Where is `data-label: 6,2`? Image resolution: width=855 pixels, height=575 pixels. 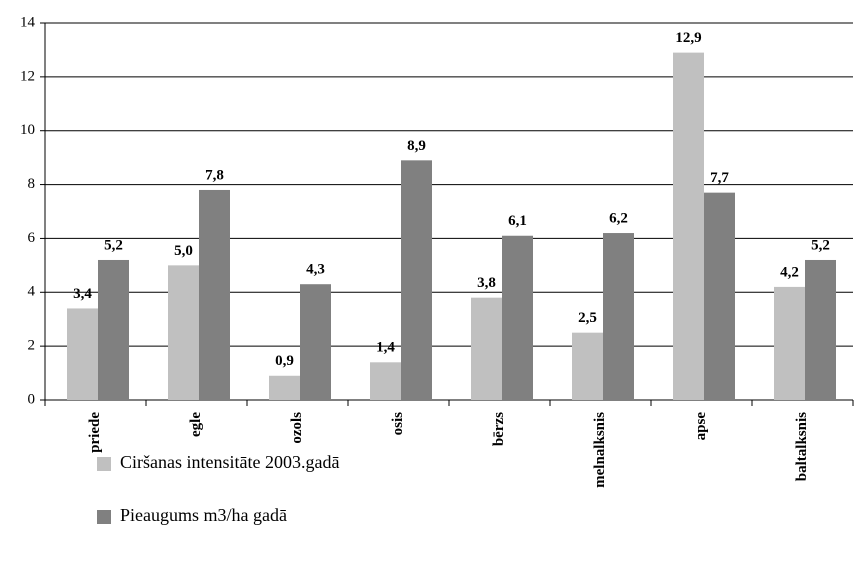
data-label: 6,2 is located at coordinates (618, 218).